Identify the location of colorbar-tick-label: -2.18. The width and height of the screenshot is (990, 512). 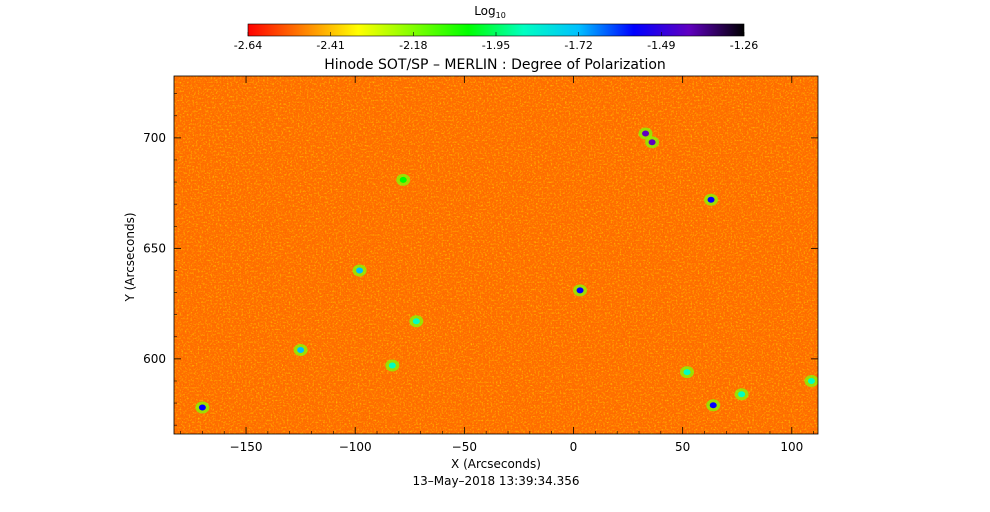
(413, 45).